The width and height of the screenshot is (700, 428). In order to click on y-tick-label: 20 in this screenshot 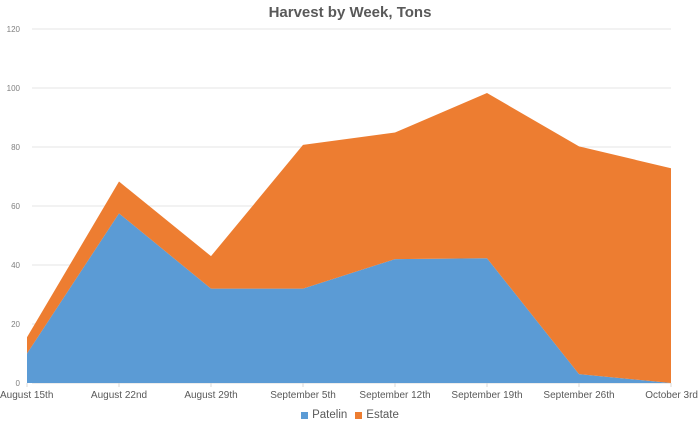, I will do `click(15, 324)`.